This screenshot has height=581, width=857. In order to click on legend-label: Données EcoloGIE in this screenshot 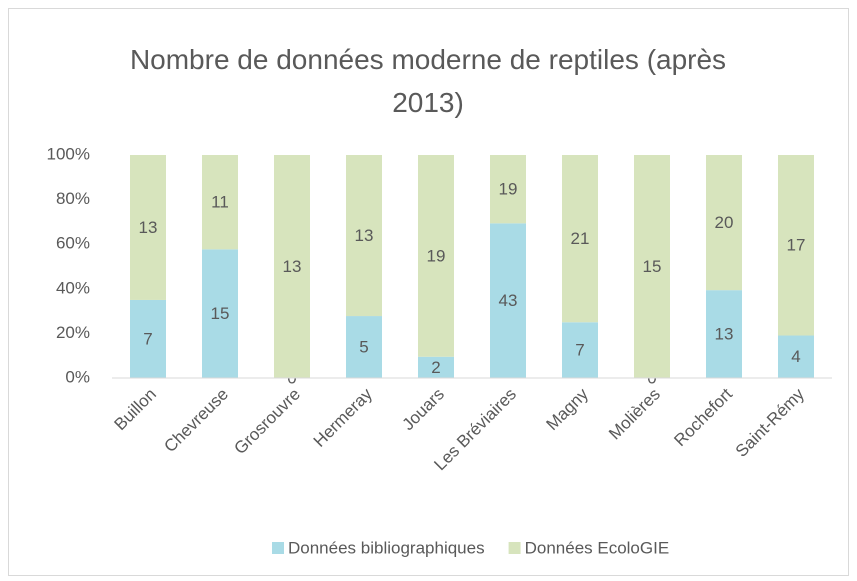, I will do `click(597, 547)`.